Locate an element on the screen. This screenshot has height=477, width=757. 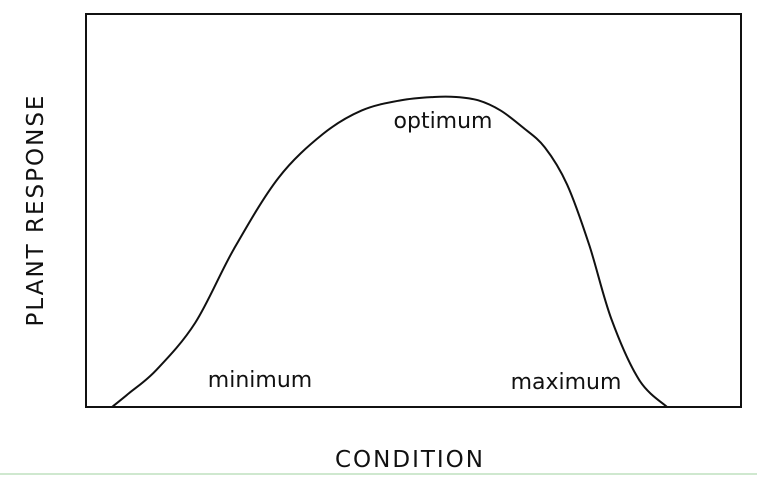
annotation-minimum: minimum is located at coordinates (260, 380).